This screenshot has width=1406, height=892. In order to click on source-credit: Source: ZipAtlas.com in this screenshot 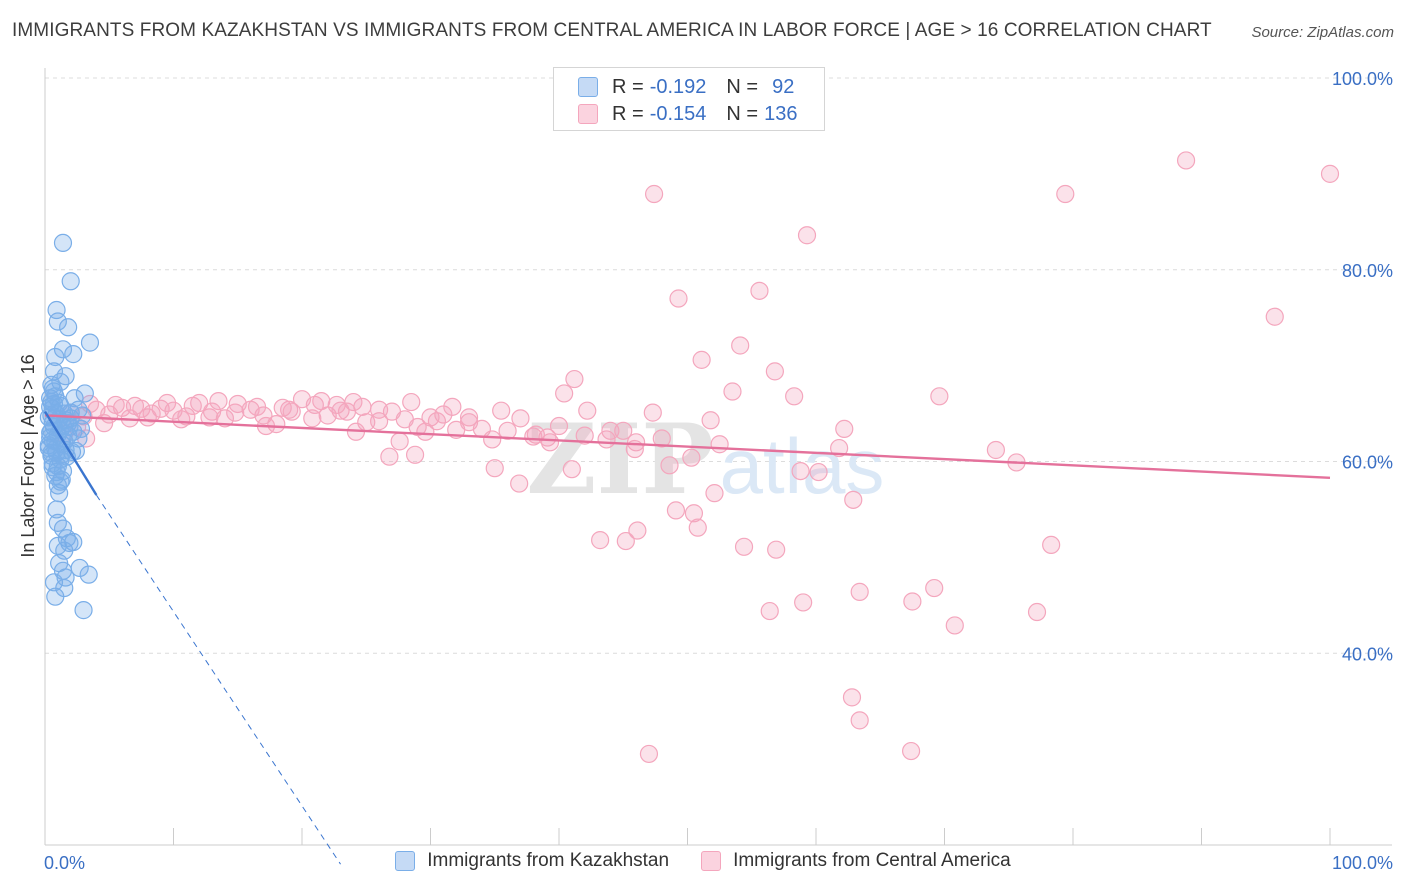, I will do `click(1322, 32)`.